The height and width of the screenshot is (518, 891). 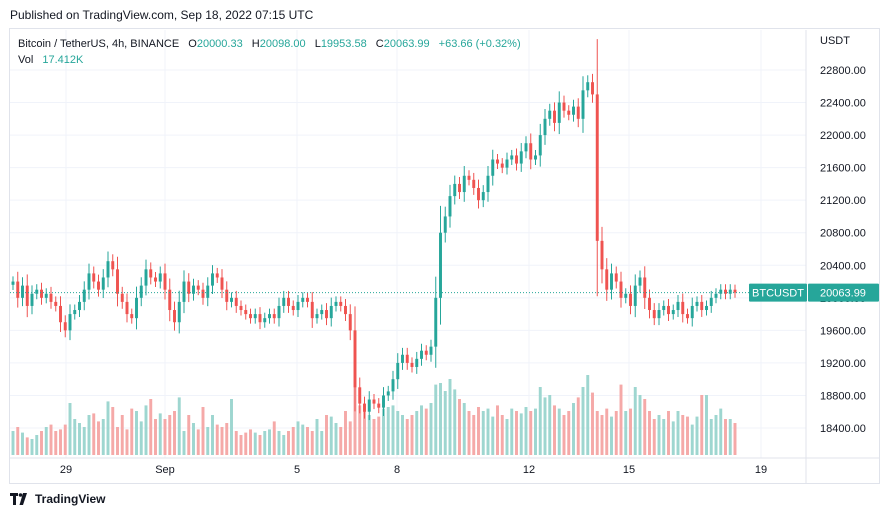 I want to click on last-price-tag, so click(x=843, y=292).